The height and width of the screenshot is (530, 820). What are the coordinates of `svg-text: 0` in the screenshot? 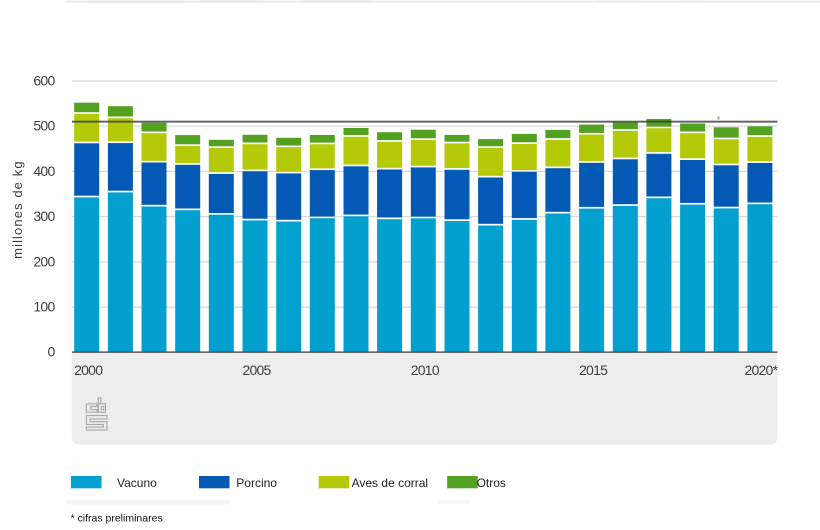 It's located at (51, 352).